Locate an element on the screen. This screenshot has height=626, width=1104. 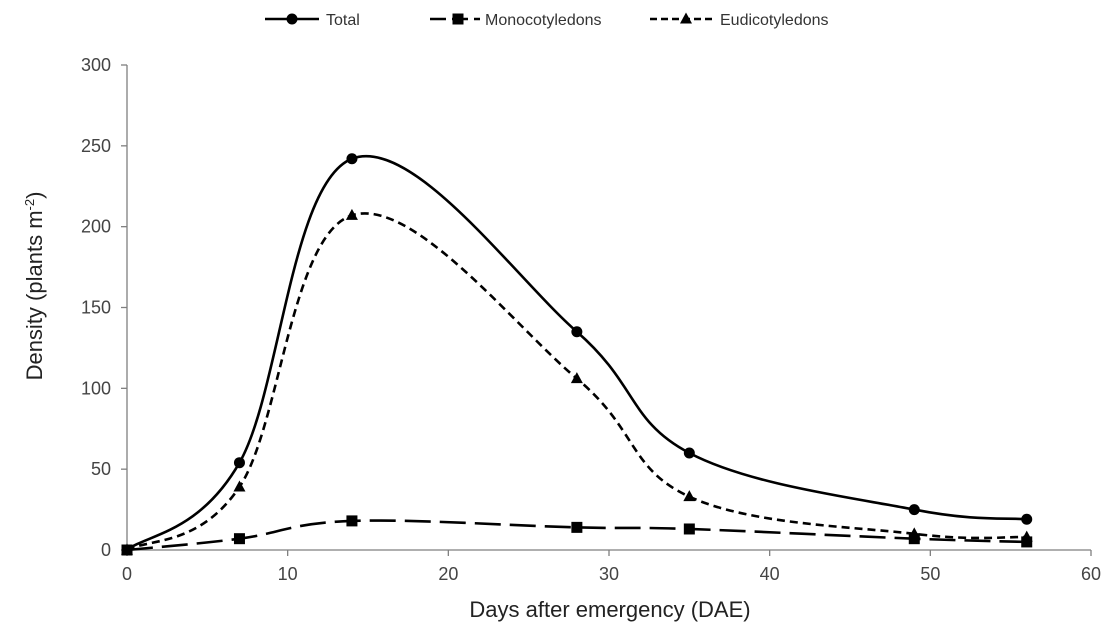
x-tick-label: 30 is located at coordinates (609, 574).